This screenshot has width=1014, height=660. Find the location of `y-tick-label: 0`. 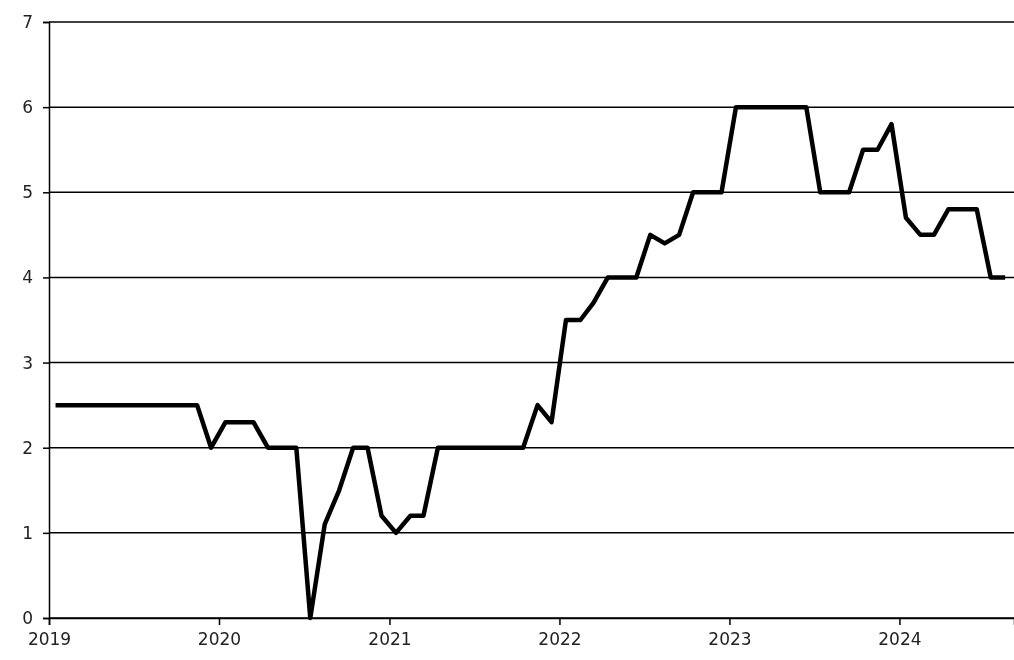

y-tick-label: 0 is located at coordinates (27, 617).